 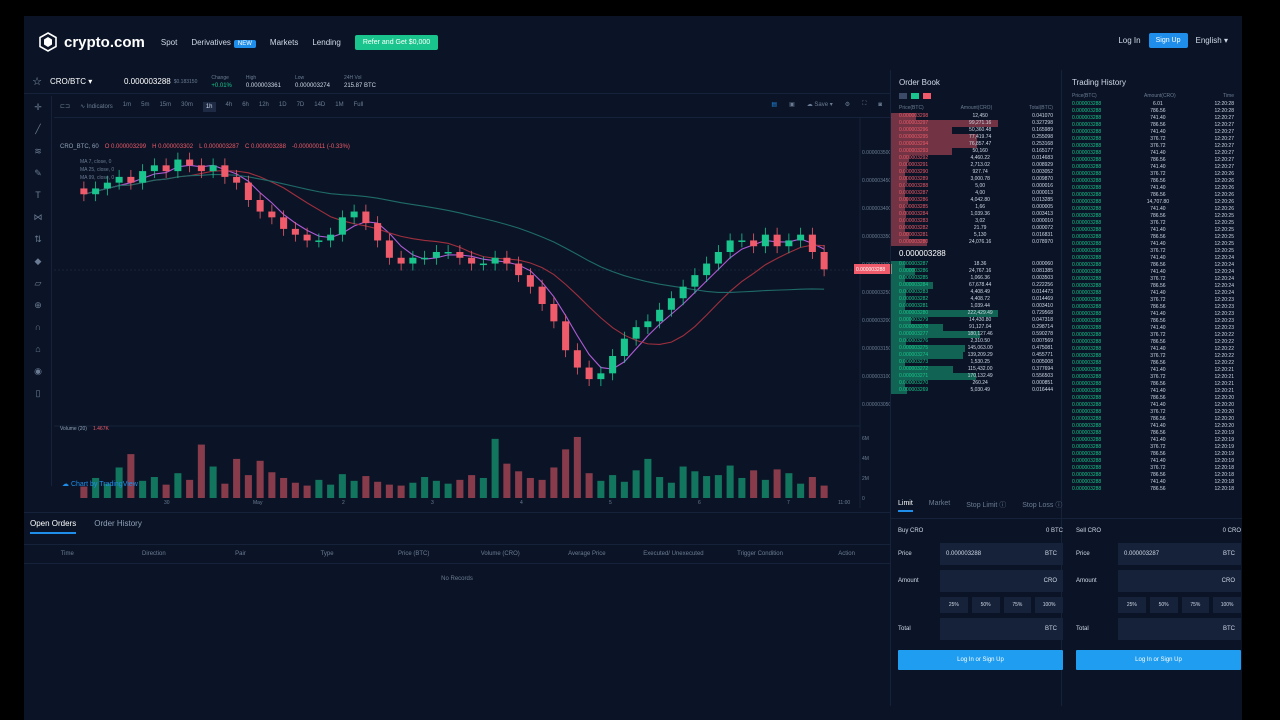 What do you see at coordinates (976, 362) in the screenshot?
I see `order-book-row: 0.000003273 1,530.25 0.005008` at bounding box center [976, 362].